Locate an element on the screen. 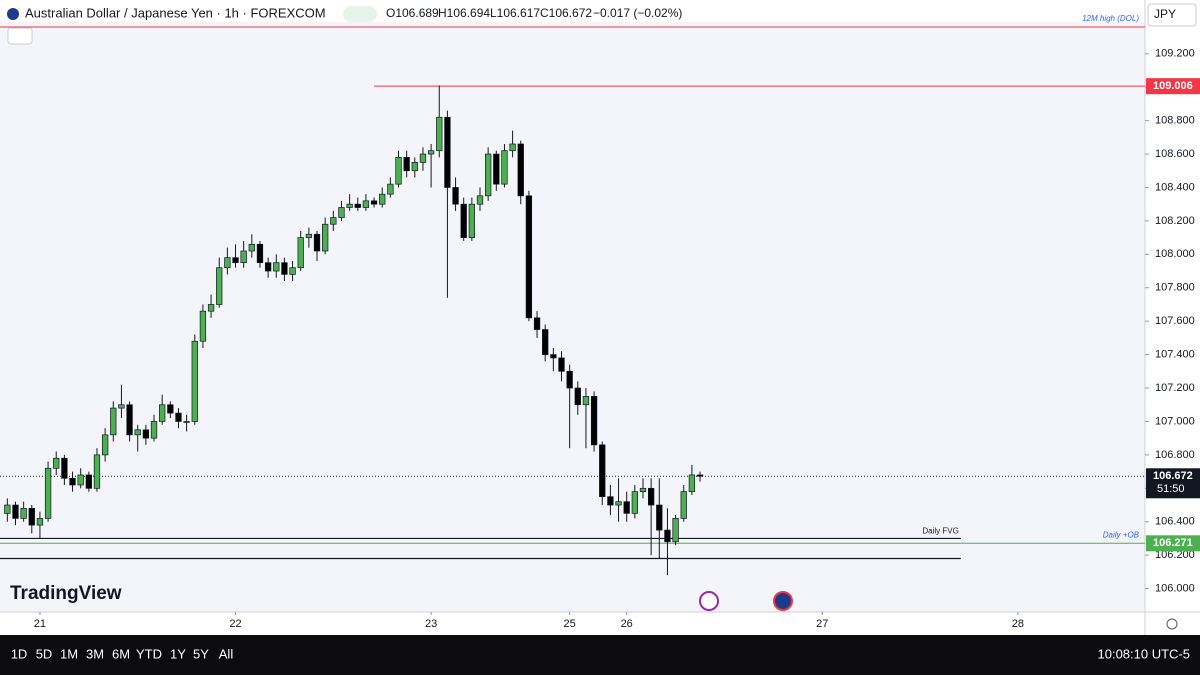 The height and width of the screenshot is (675, 1200). range-button: 1M is located at coordinates (69, 653).